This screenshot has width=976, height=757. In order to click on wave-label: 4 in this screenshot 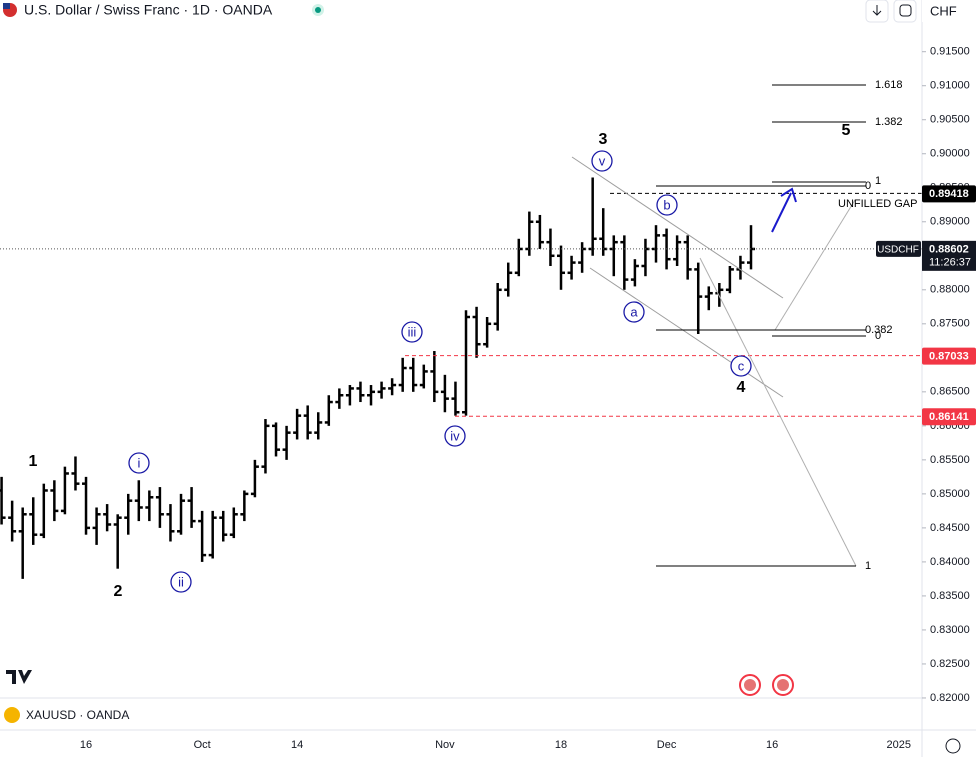, I will do `click(741, 387)`.